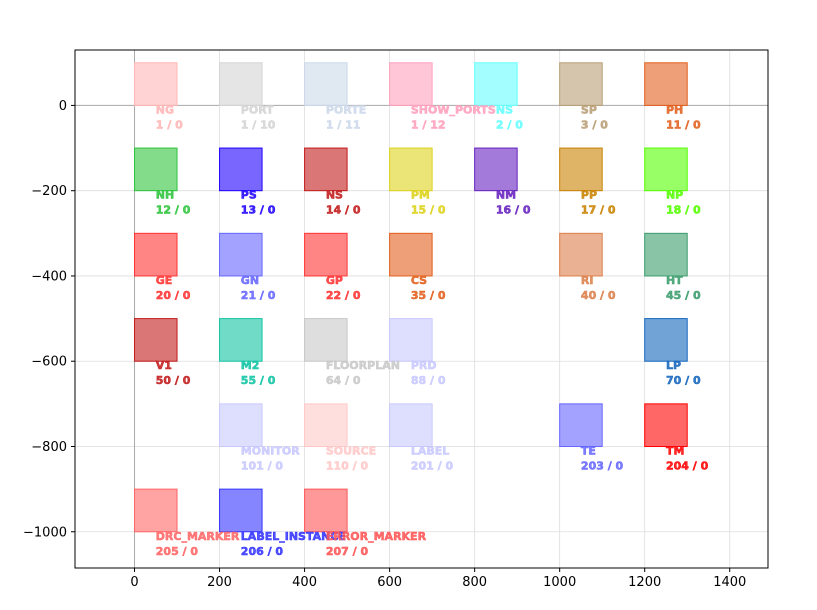 The image size is (817, 610). What do you see at coordinates (63, 106) in the screenshot?
I see `y-tick-label: 0` at bounding box center [63, 106].